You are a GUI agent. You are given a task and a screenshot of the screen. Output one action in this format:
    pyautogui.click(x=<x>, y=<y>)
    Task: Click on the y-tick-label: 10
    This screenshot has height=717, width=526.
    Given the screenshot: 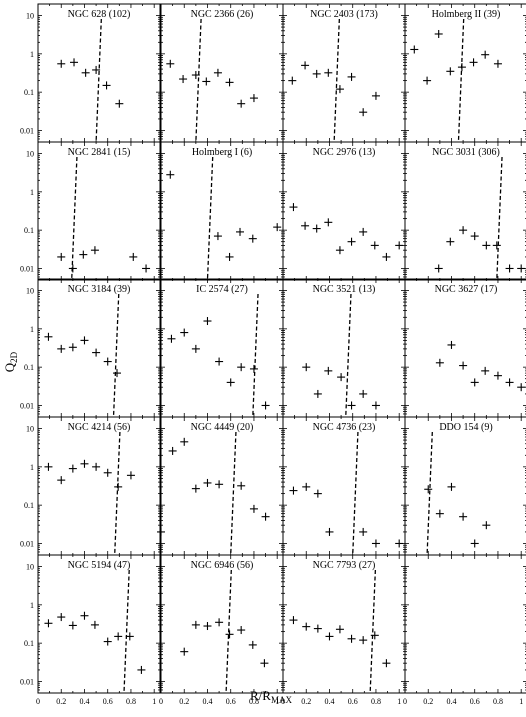 What is the action you would take?
    pyautogui.click(x=30, y=429)
    